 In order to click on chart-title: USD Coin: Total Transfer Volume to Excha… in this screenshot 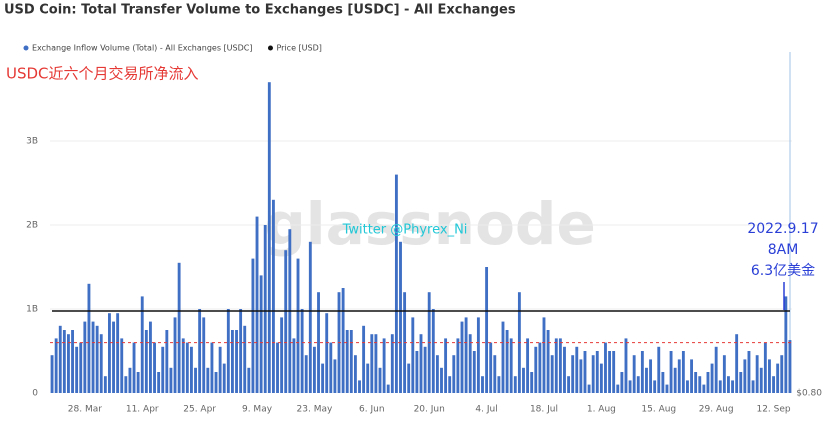, I will do `click(260, 10)`.